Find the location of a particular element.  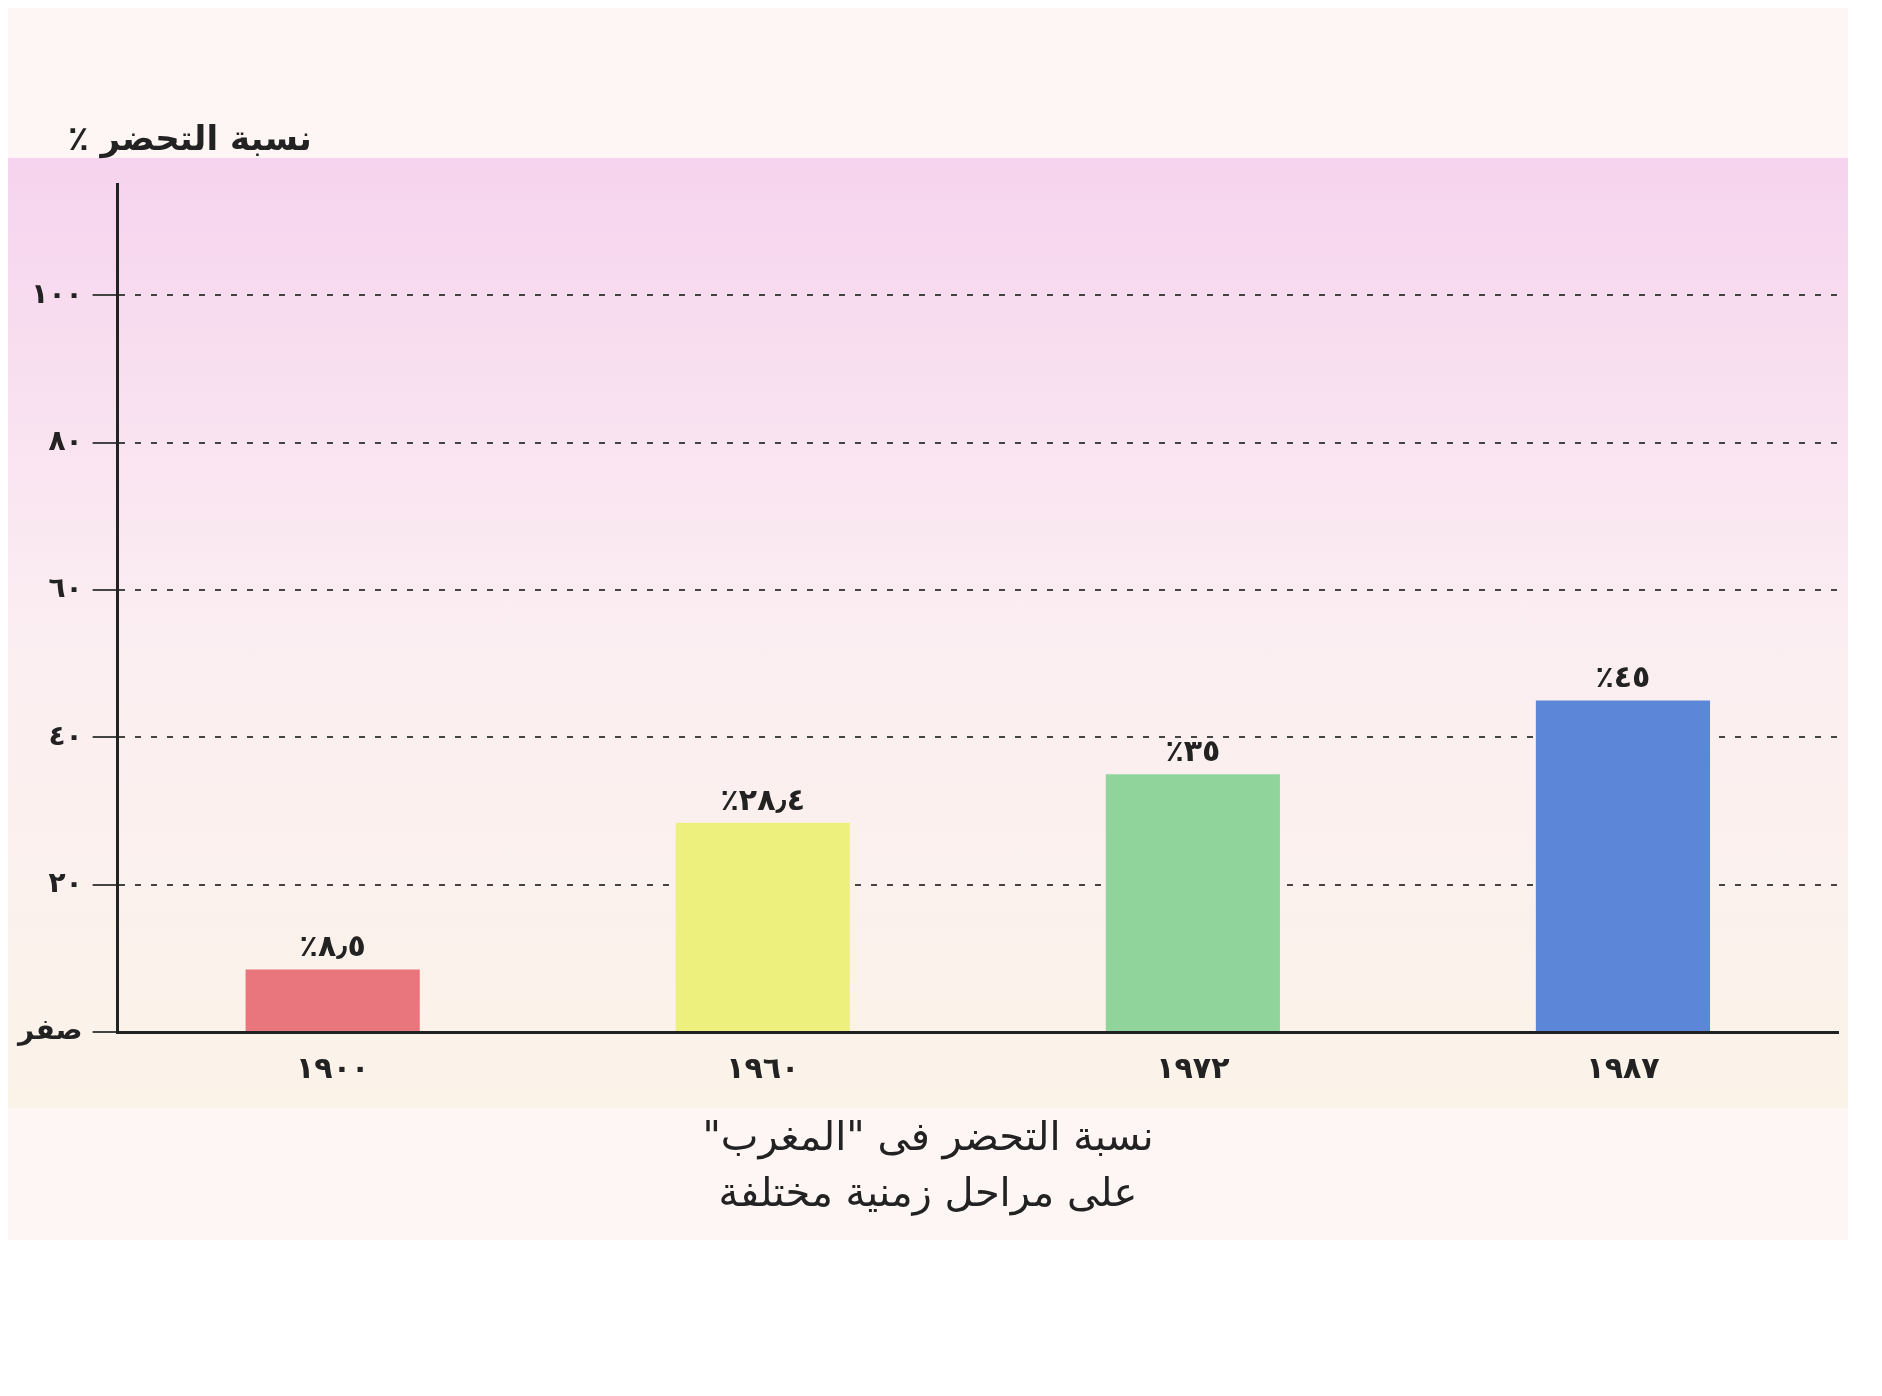

y-axis-title: نسبة التحضر ٪ is located at coordinates (190, 137).